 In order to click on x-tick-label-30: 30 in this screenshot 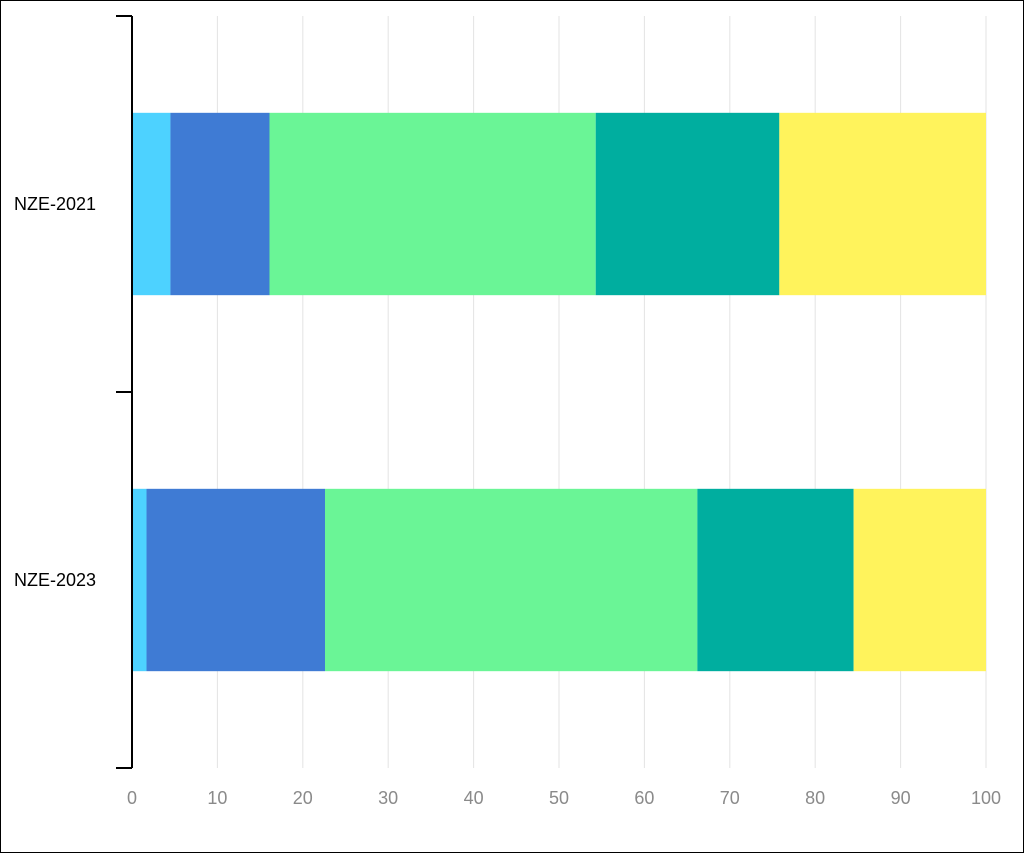, I will do `click(388, 798)`.